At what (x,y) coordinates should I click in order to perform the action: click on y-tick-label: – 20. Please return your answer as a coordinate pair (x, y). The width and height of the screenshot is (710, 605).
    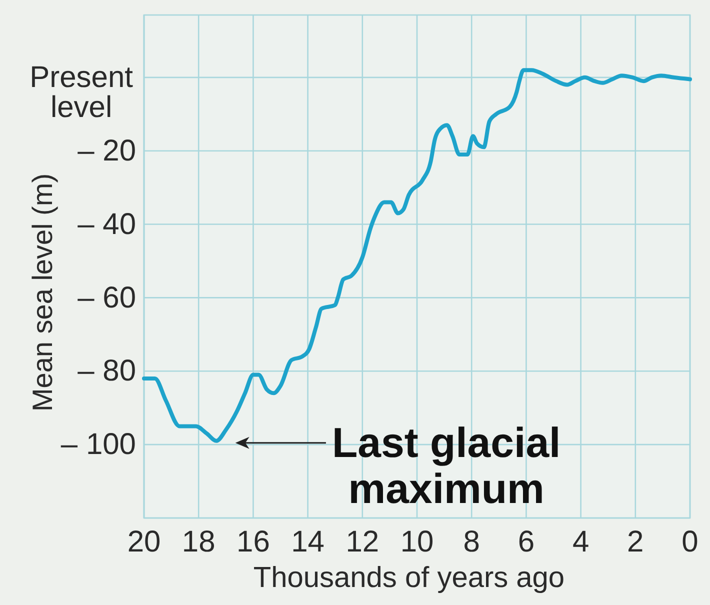
    Looking at the image, I should click on (107, 151).